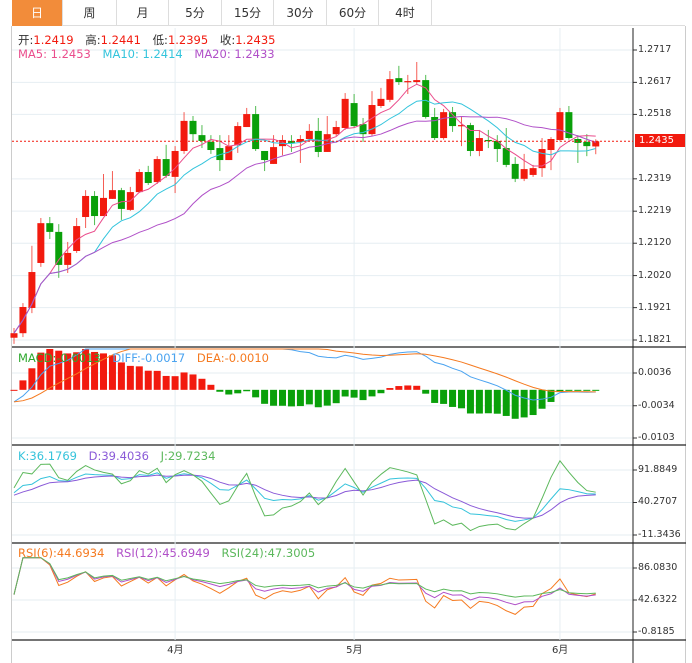 This screenshot has width=692, height=663. What do you see at coordinates (37, 13) in the screenshot?
I see `tab-day: 日` at bounding box center [37, 13].